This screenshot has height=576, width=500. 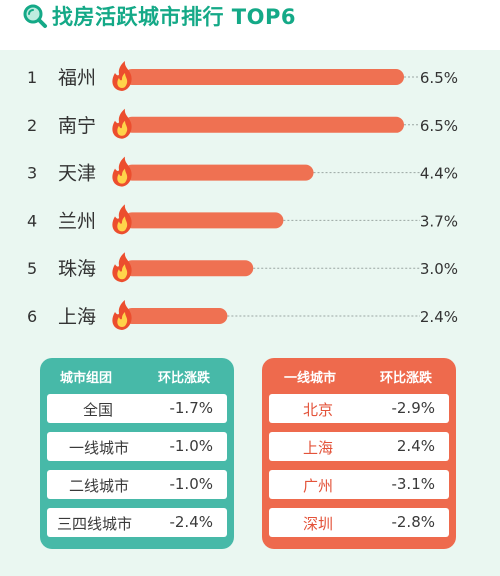 What do you see at coordinates (413, 484) in the screenshot?
I see `row-value: -3.1%` at bounding box center [413, 484].